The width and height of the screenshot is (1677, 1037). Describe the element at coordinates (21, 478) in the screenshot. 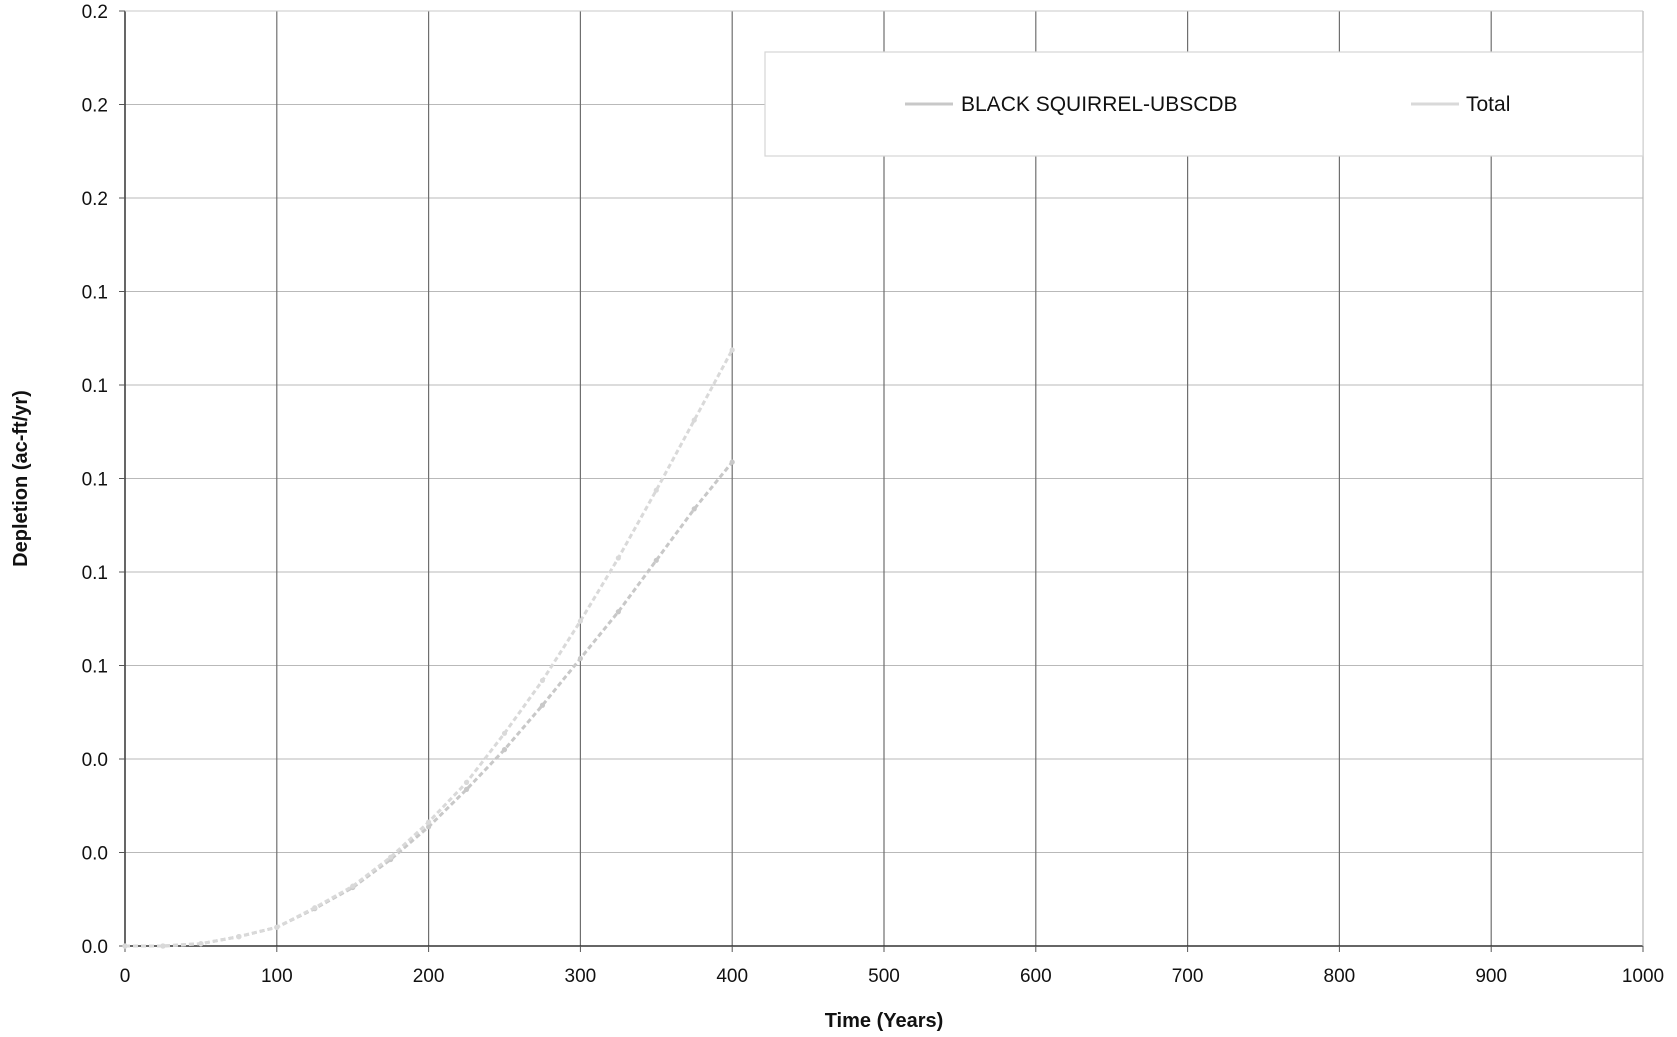

I see `y-axis-title: Depletion (ac-ft/yr)` at that location.